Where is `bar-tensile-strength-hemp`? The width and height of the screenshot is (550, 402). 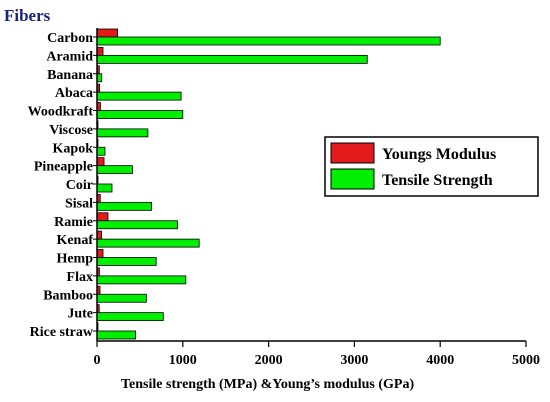
bar-tensile-strength-hemp is located at coordinates (126, 261).